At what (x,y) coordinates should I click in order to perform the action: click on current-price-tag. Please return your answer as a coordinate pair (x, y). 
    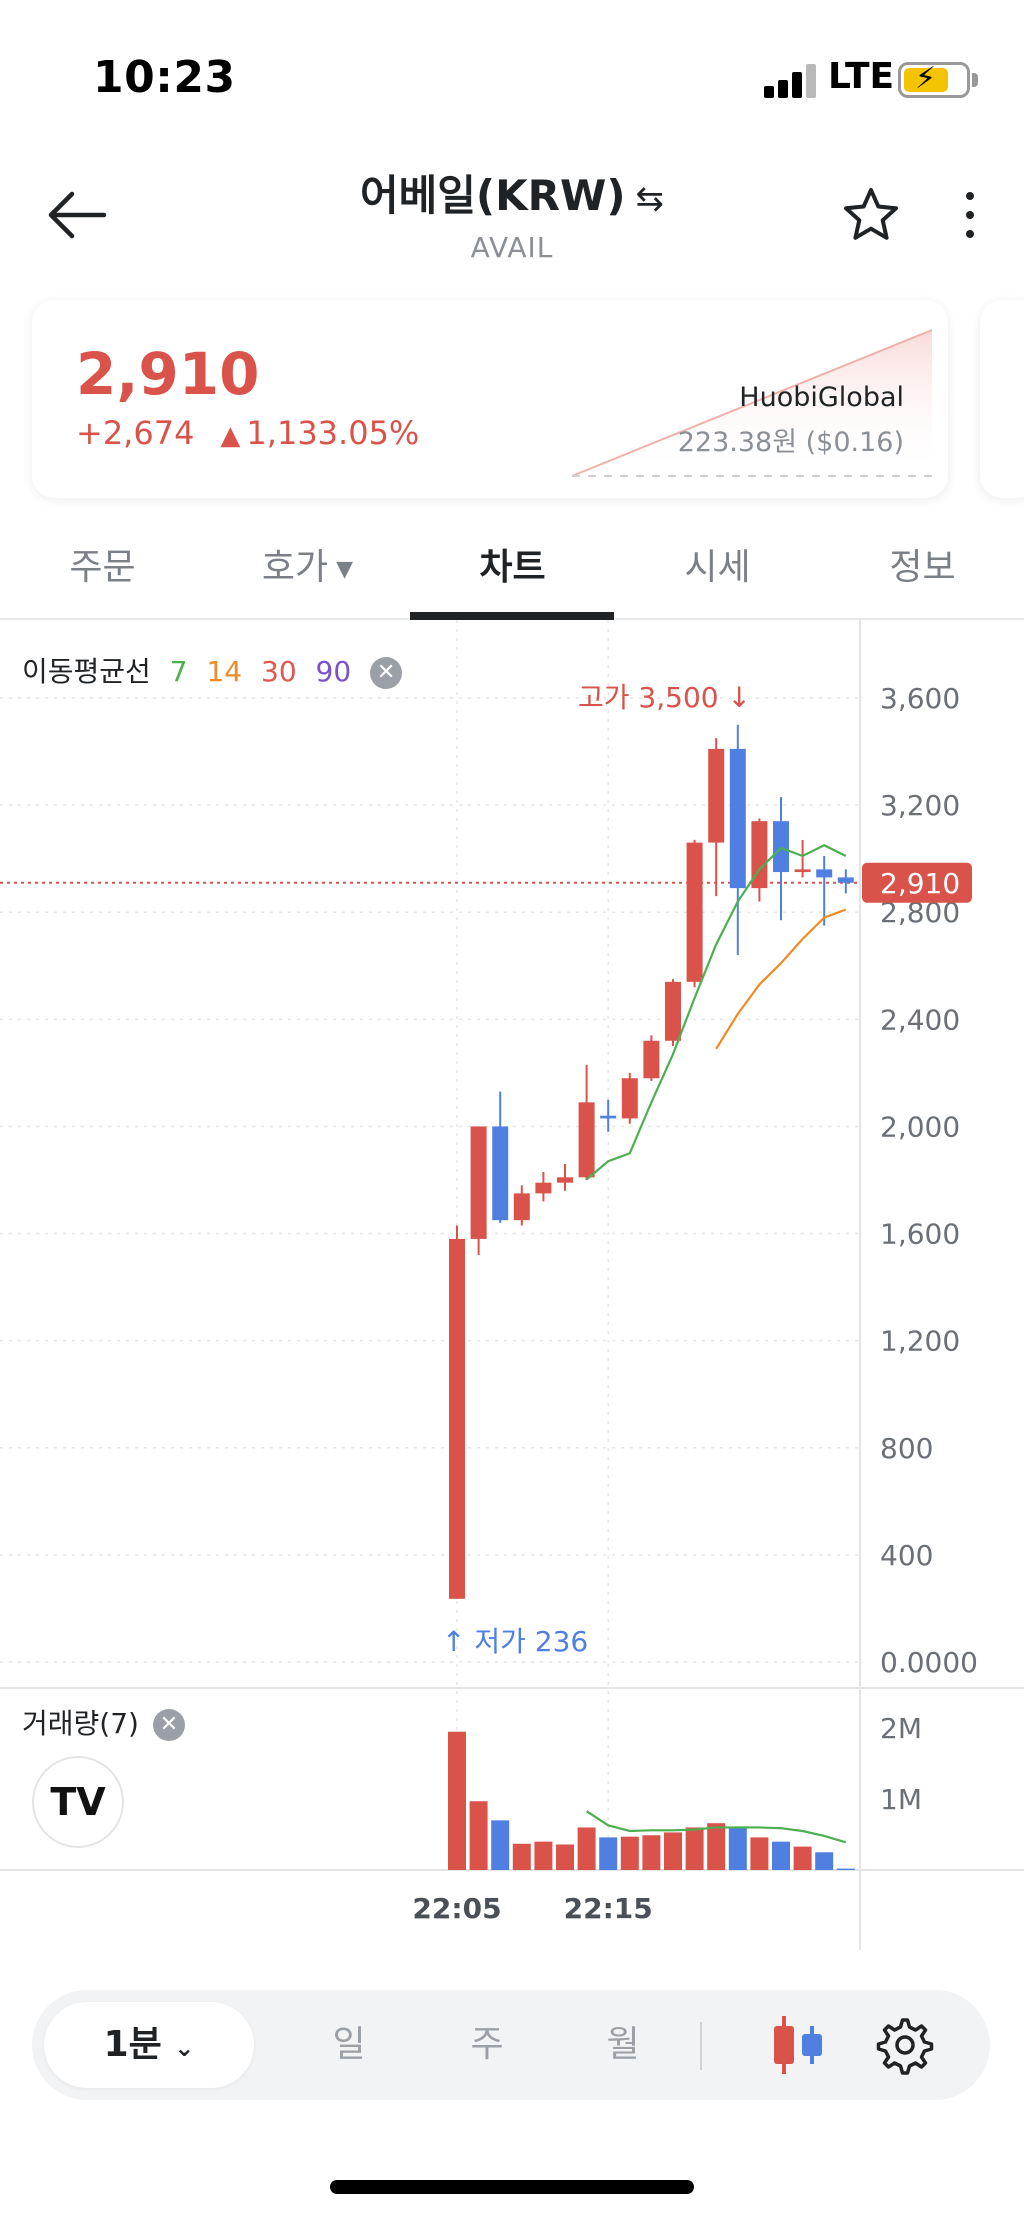
    Looking at the image, I should click on (917, 882).